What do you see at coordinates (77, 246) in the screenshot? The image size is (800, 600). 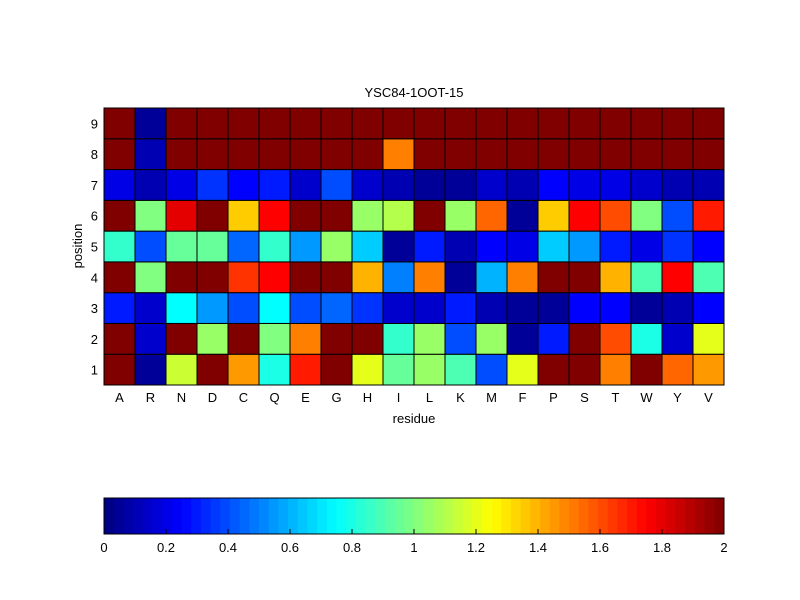 I see `y-axis-label: position` at bounding box center [77, 246].